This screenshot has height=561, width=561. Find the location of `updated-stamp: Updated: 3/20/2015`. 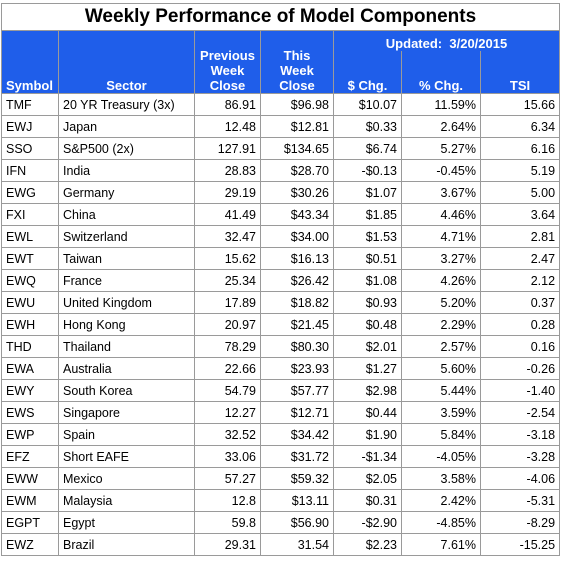

updated-stamp: Updated: 3/20/2015 is located at coordinates (446, 40).